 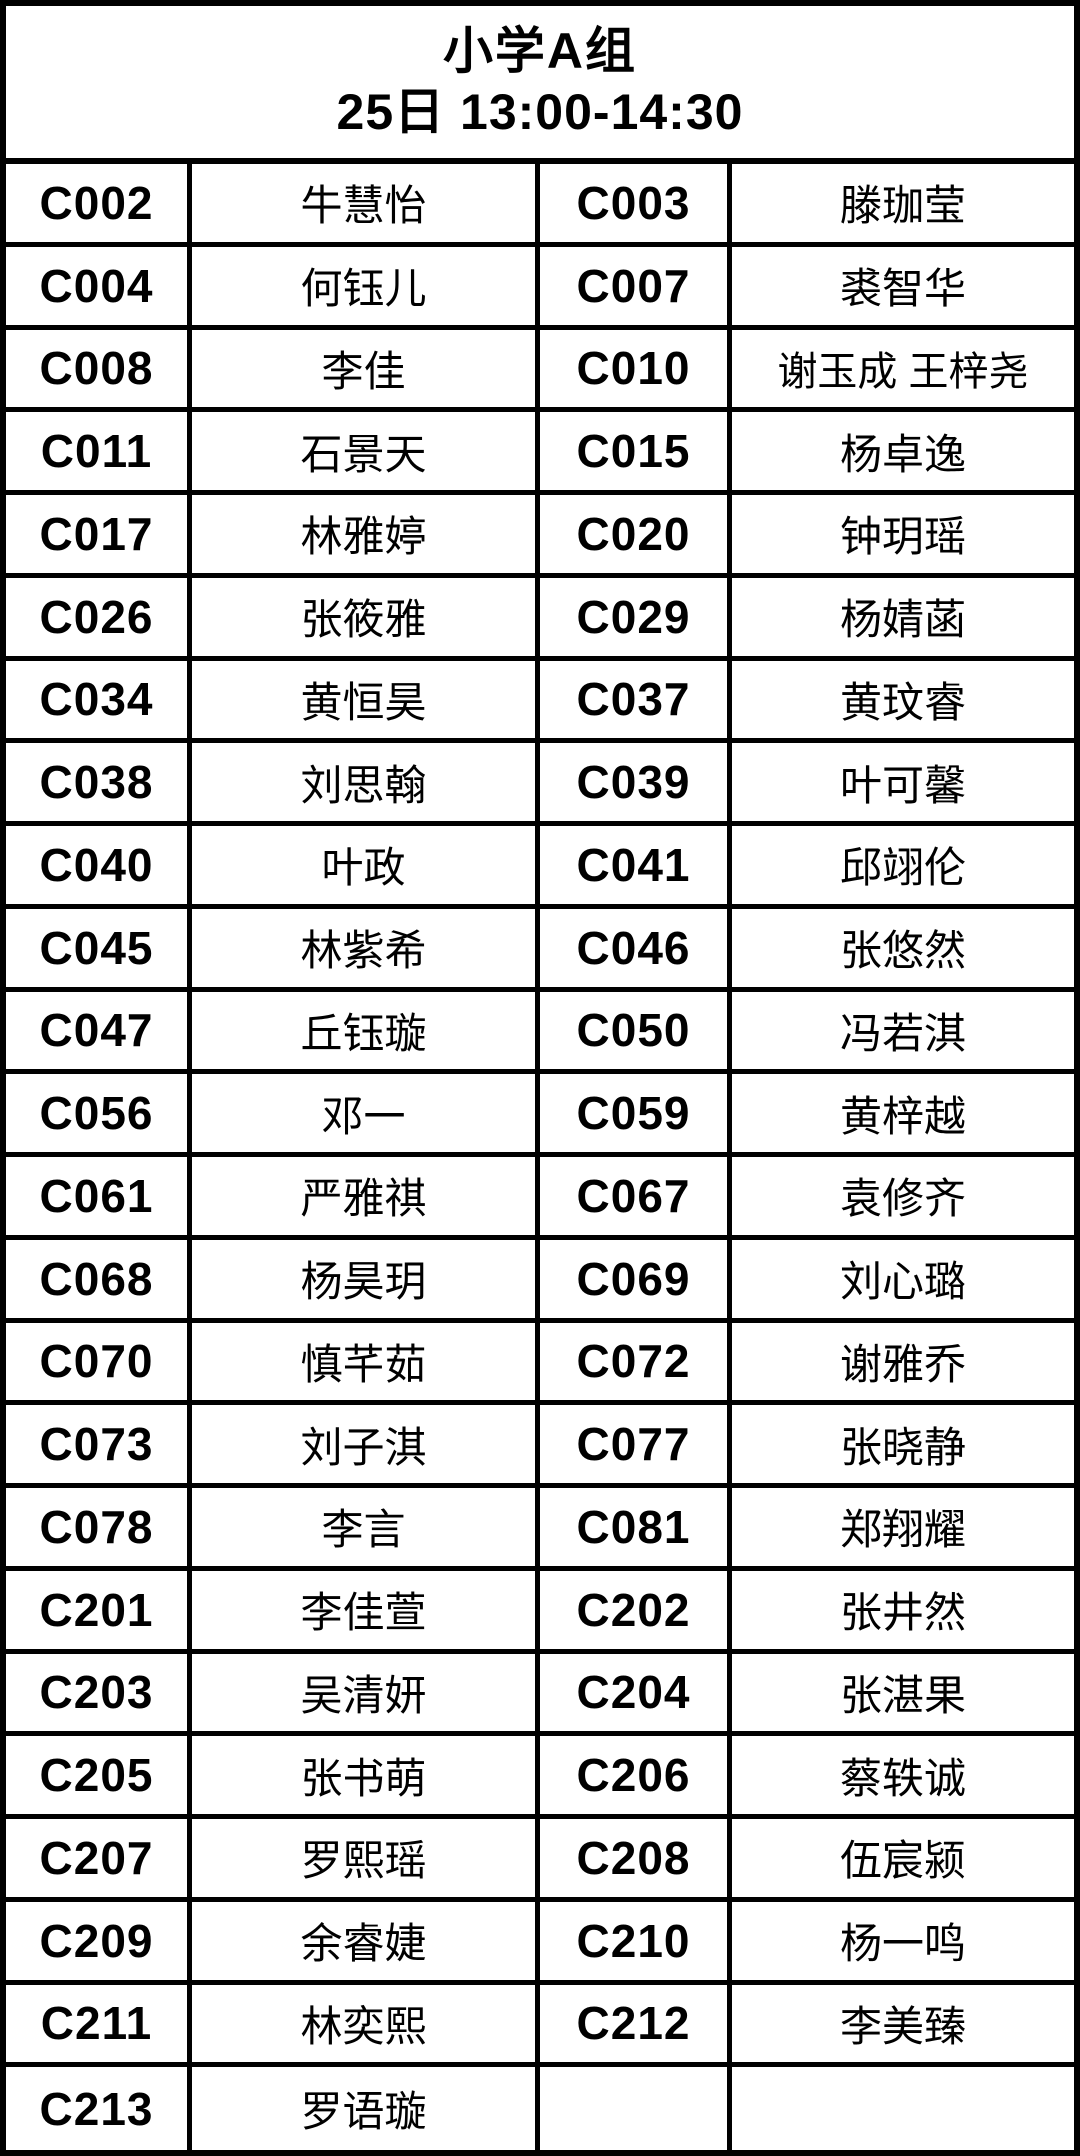 What do you see at coordinates (636, 702) in the screenshot?
I see `code-cell: C037` at bounding box center [636, 702].